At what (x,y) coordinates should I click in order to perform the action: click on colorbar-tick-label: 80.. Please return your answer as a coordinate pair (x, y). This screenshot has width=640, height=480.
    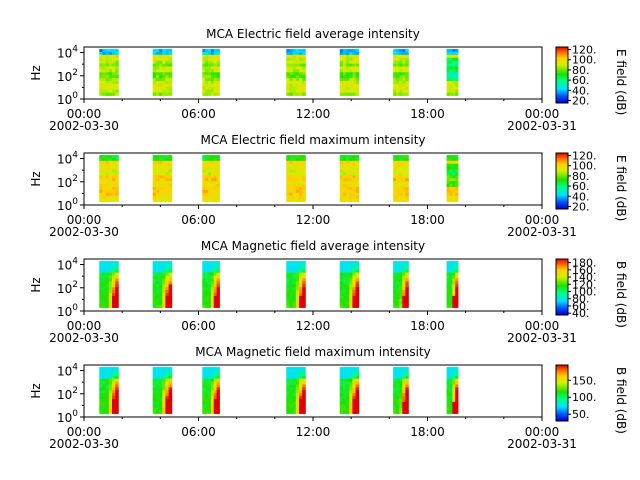
    Looking at the image, I should click on (581, 176).